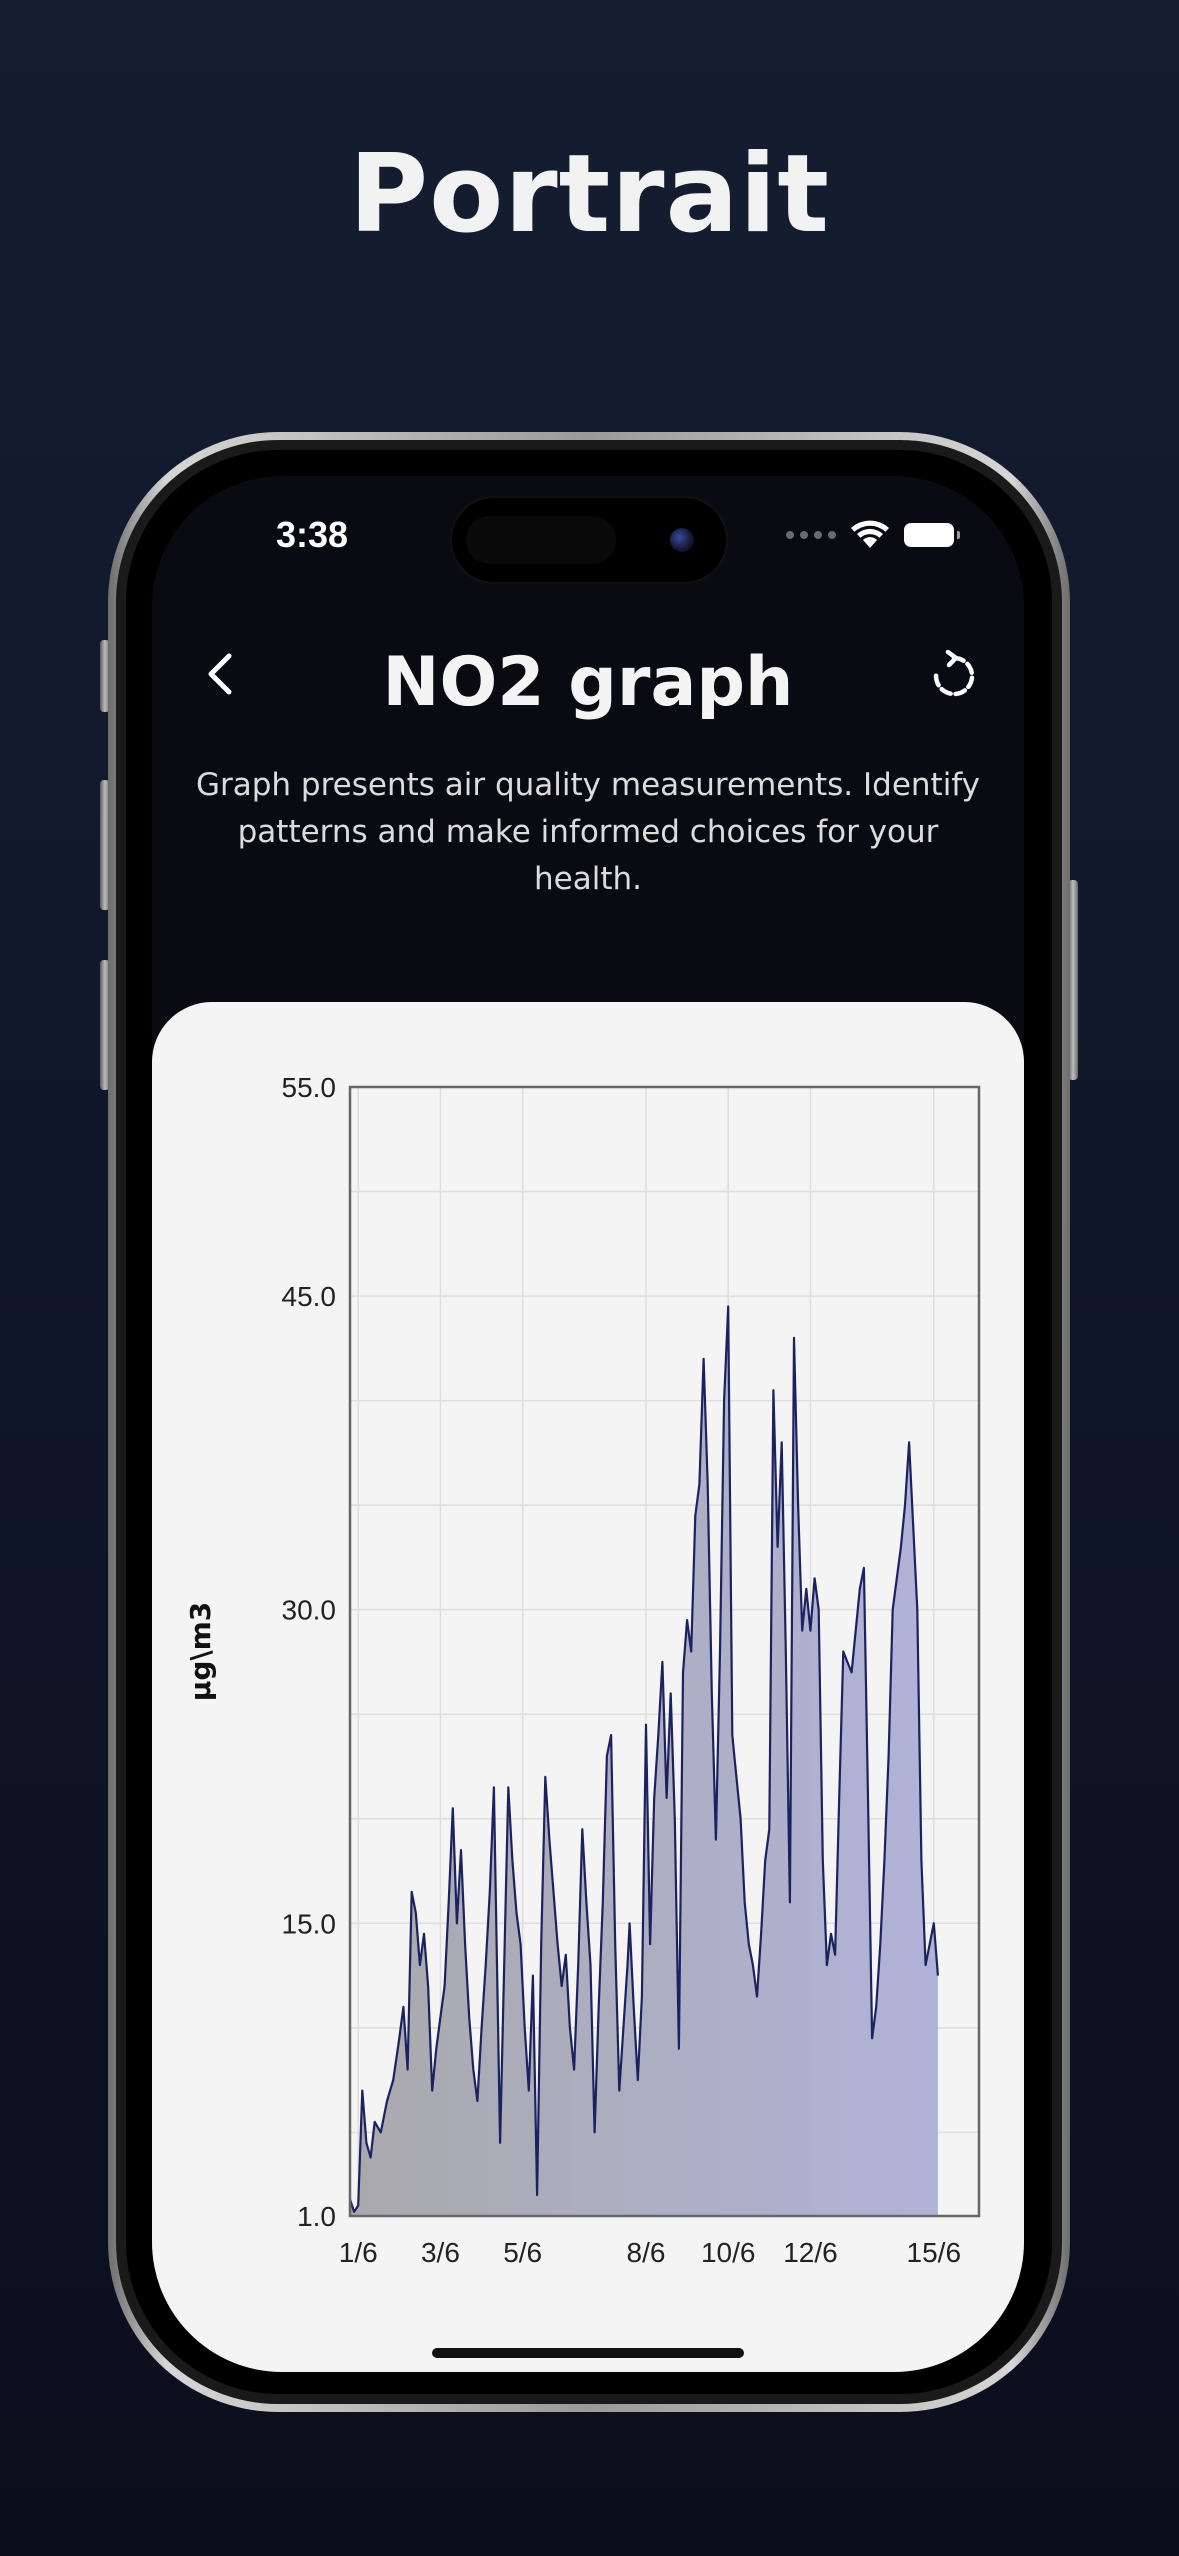  What do you see at coordinates (309, 1610) in the screenshot?
I see `y-tick-label: 30.0` at bounding box center [309, 1610].